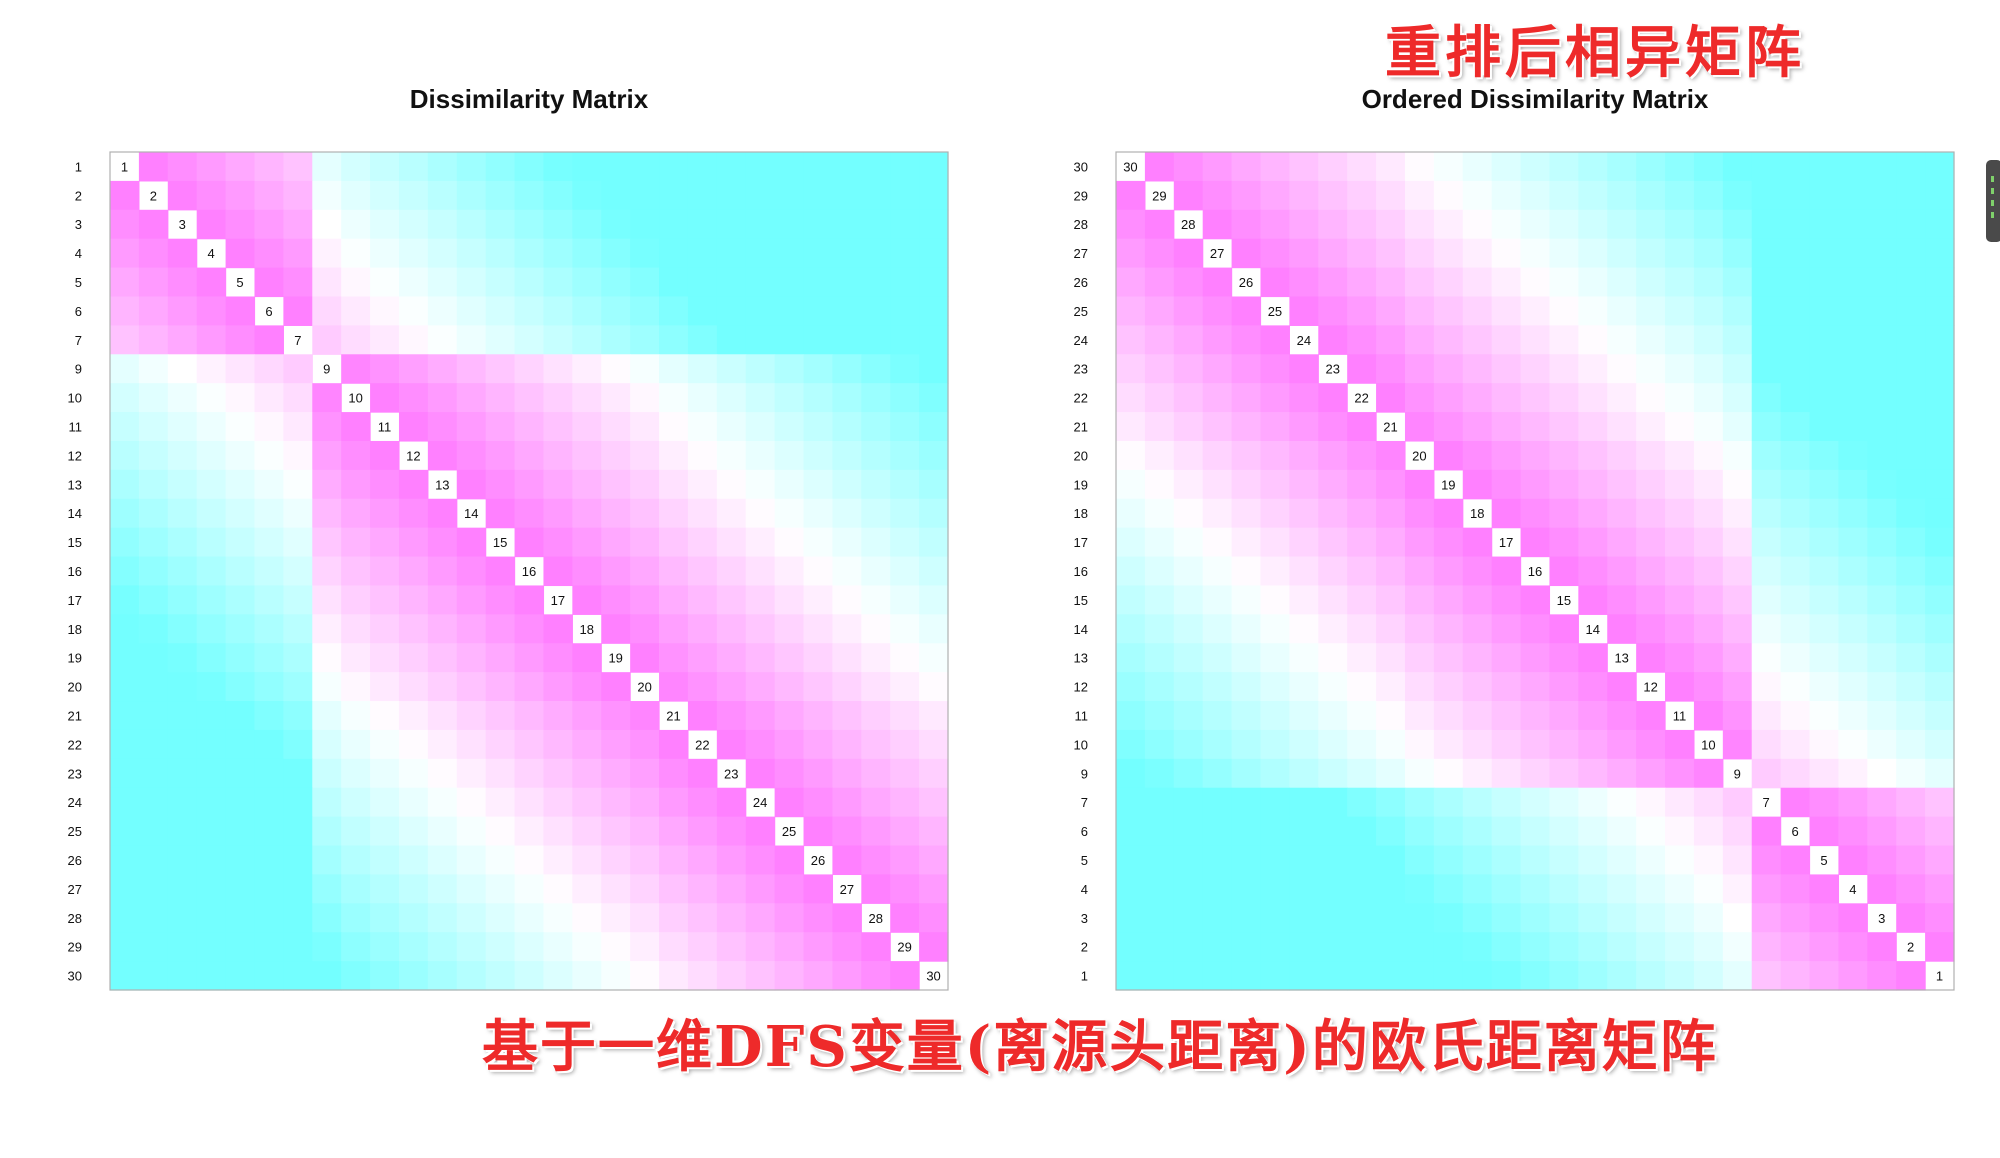  I want to click on row-label: 25, so click(1081, 311).